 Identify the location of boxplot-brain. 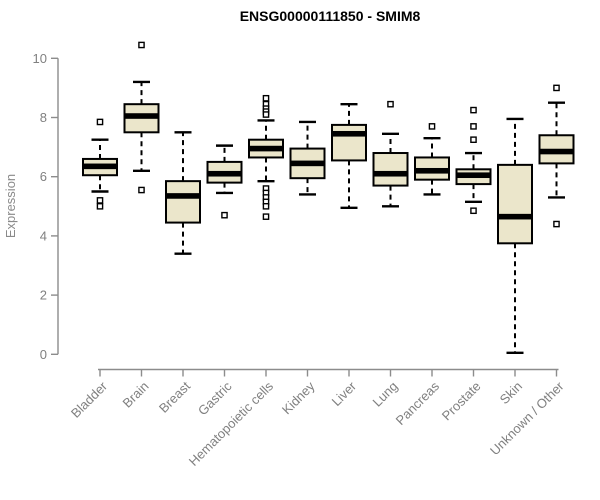
(141, 117).